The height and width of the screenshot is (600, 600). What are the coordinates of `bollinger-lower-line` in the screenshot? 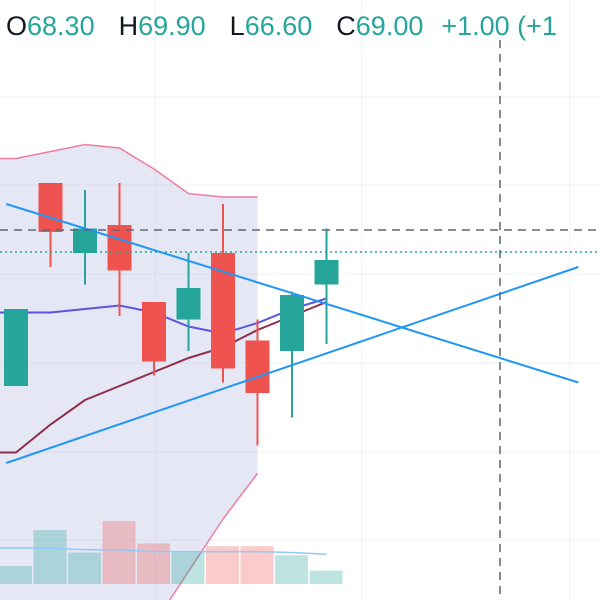 It's located at (206, 536).